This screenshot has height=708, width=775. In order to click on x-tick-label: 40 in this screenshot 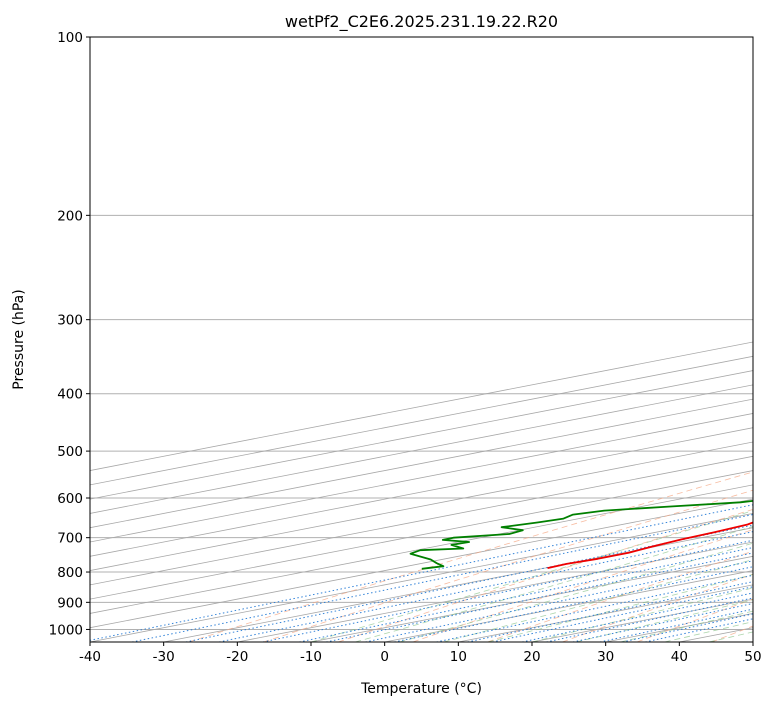, I will do `click(679, 657)`.